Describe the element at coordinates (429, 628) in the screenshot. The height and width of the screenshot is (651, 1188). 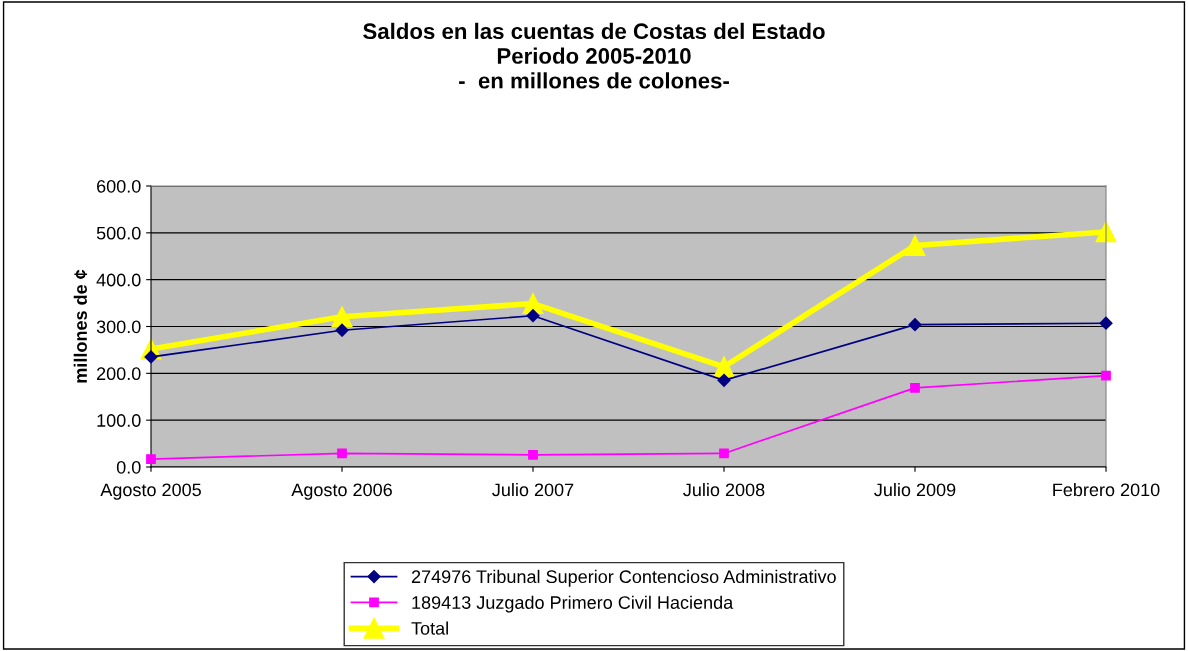
I see `legend-label: Total` at that location.